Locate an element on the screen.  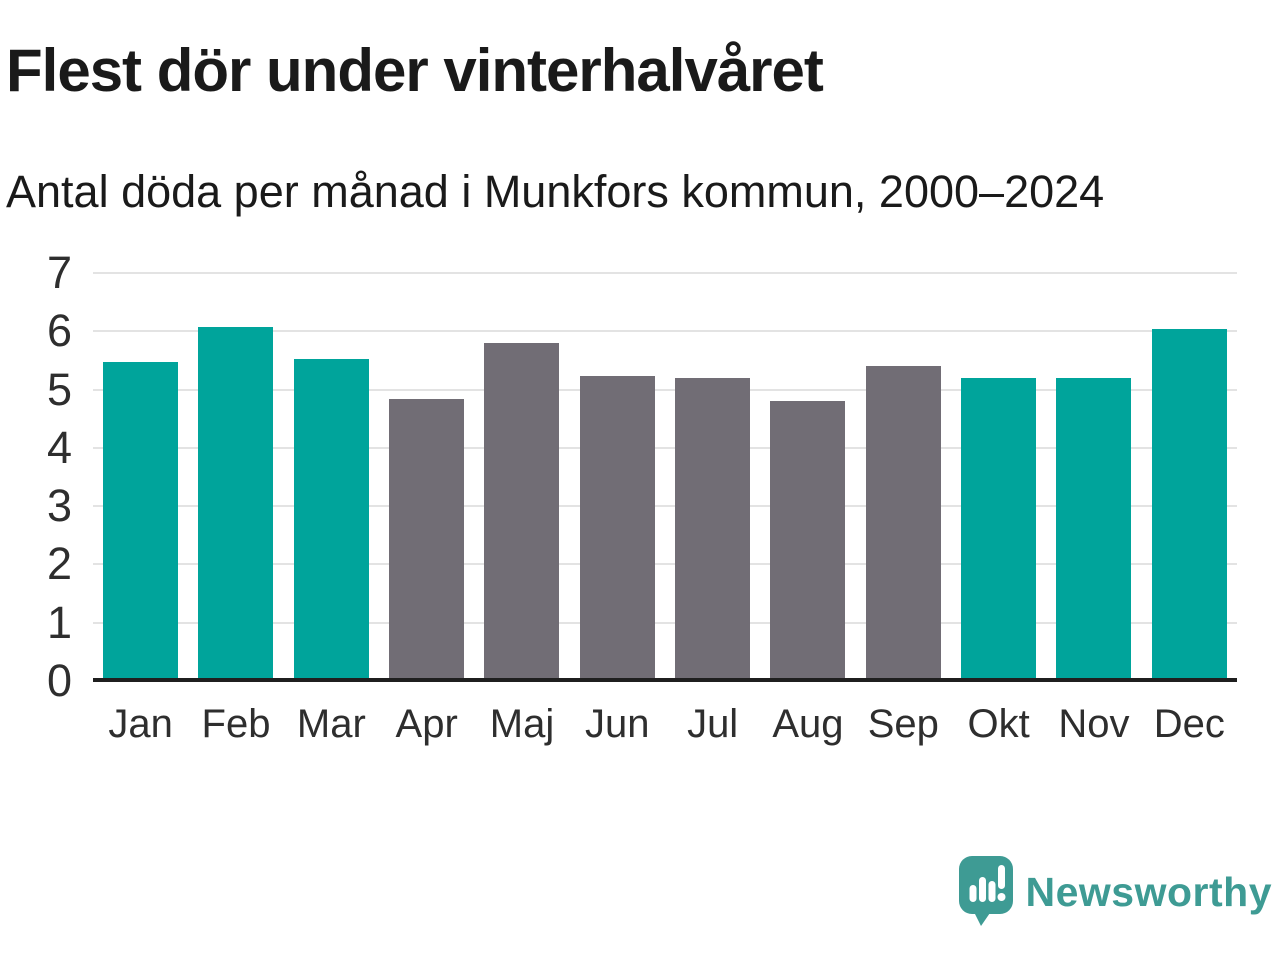
bar-slot-mar is located at coordinates (331, 477).